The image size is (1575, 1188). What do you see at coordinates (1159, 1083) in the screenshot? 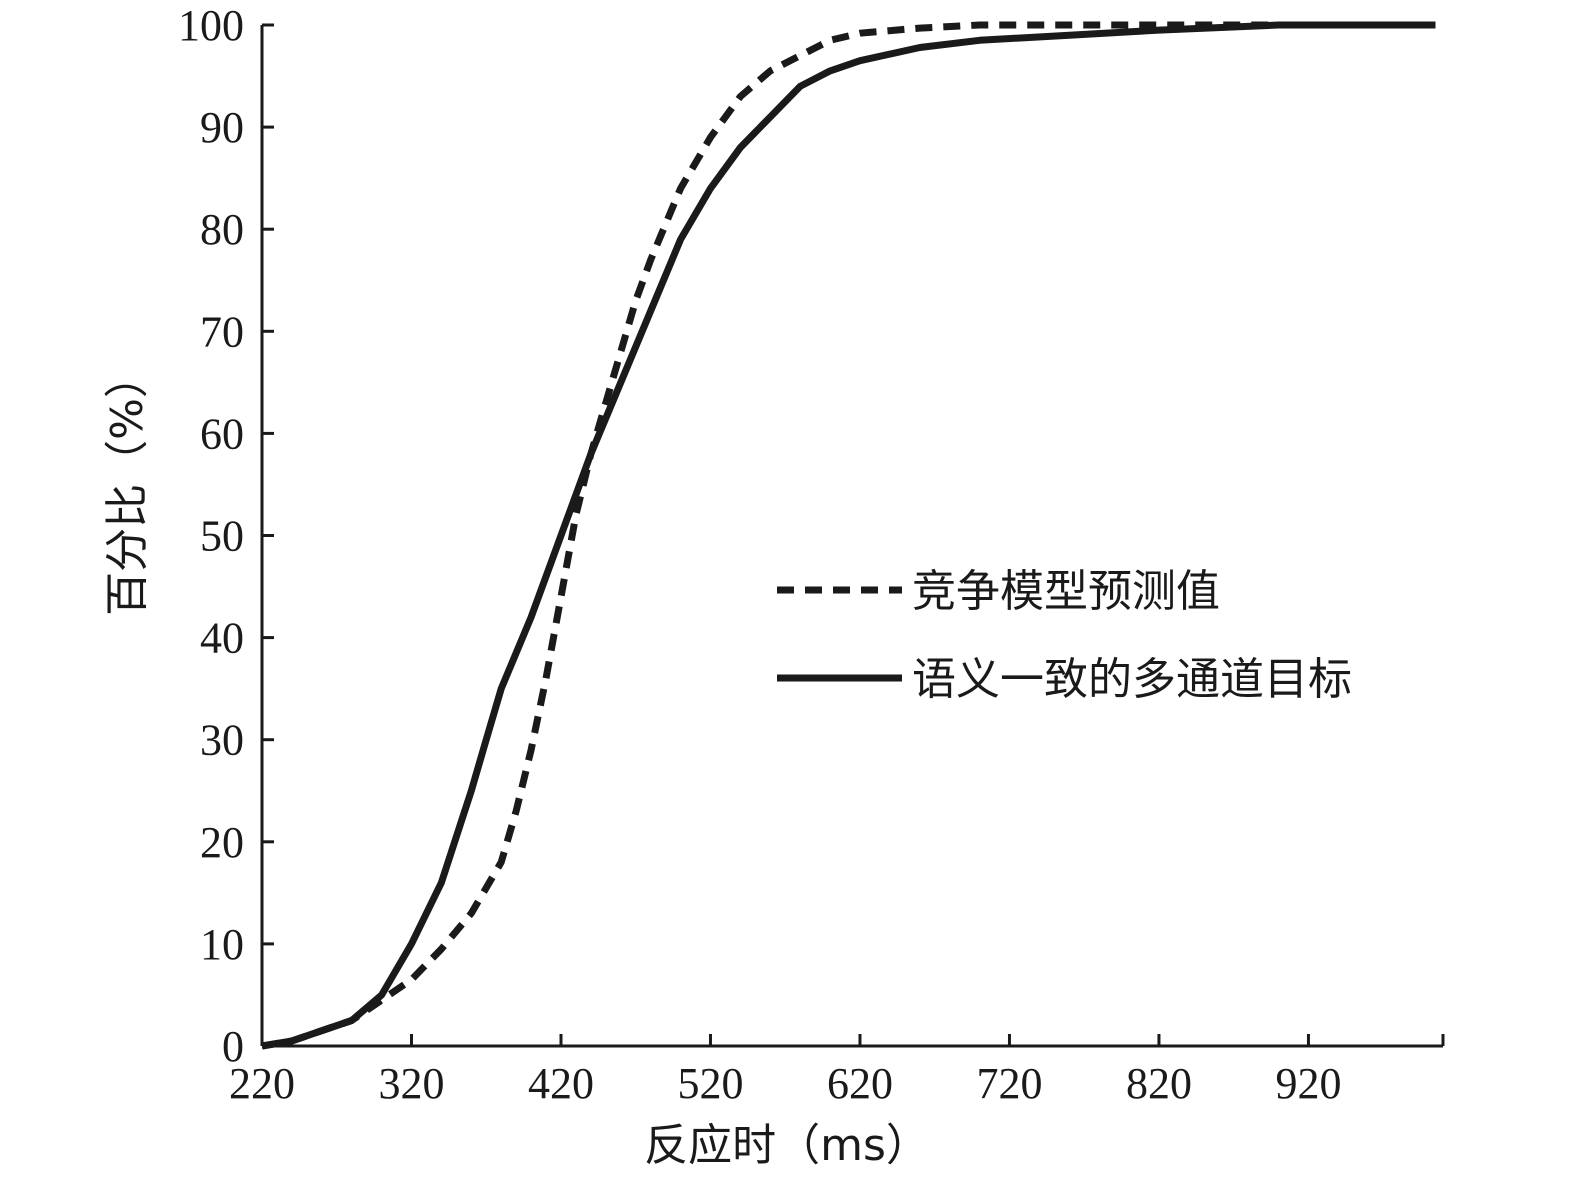
I see `x-tick-label: 820` at bounding box center [1159, 1083].